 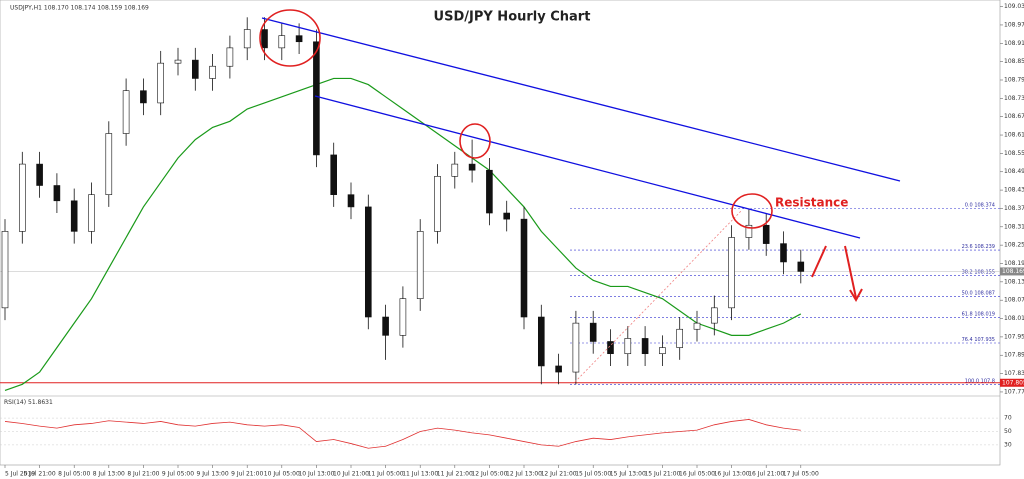 I want to click on x-tick-label: 16 Jul 13:00, so click(x=732, y=474).